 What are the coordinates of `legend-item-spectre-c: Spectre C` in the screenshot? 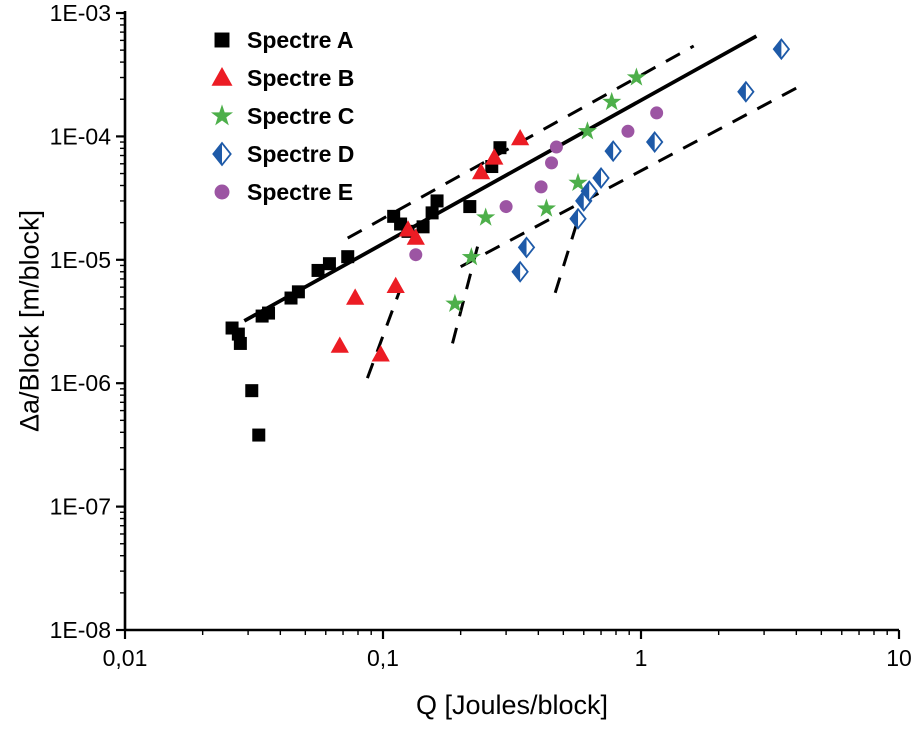 It's located at (282, 116).